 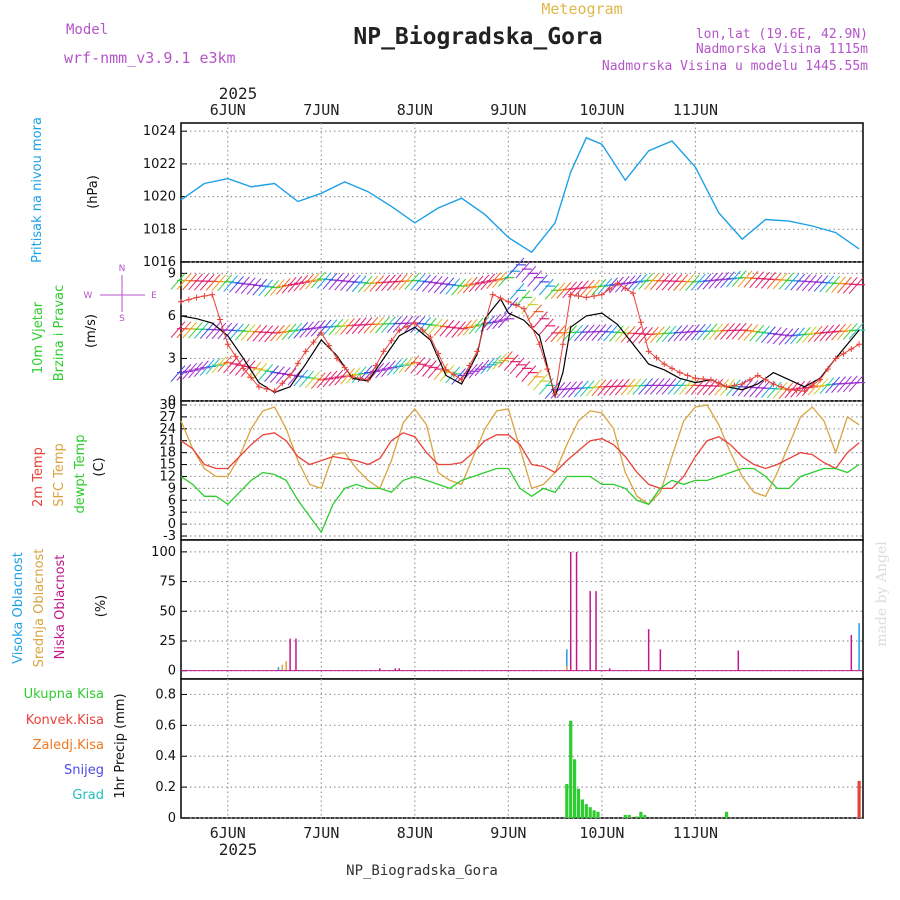 I want to click on day-label-top: 9JUN, so click(x=508, y=110).